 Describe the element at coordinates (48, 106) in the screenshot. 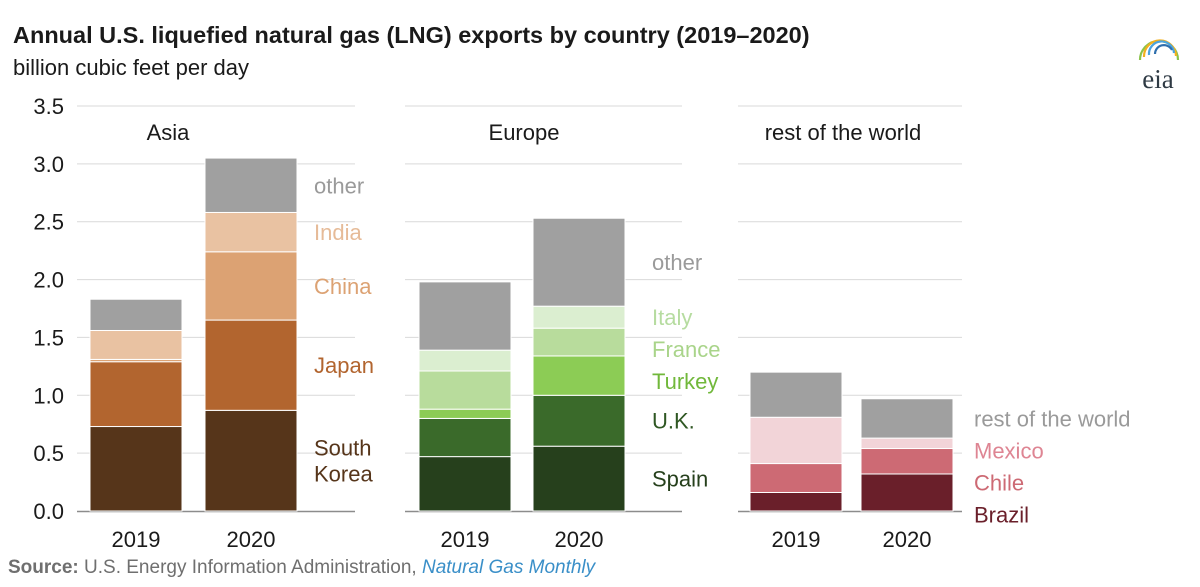

I see `y-tick-label: 3.5` at that location.